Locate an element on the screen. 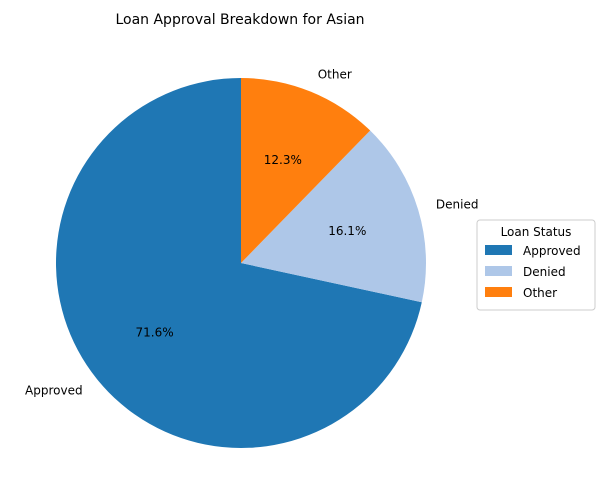  legend: Loan Status Approved Denied Other is located at coordinates (536, 265).